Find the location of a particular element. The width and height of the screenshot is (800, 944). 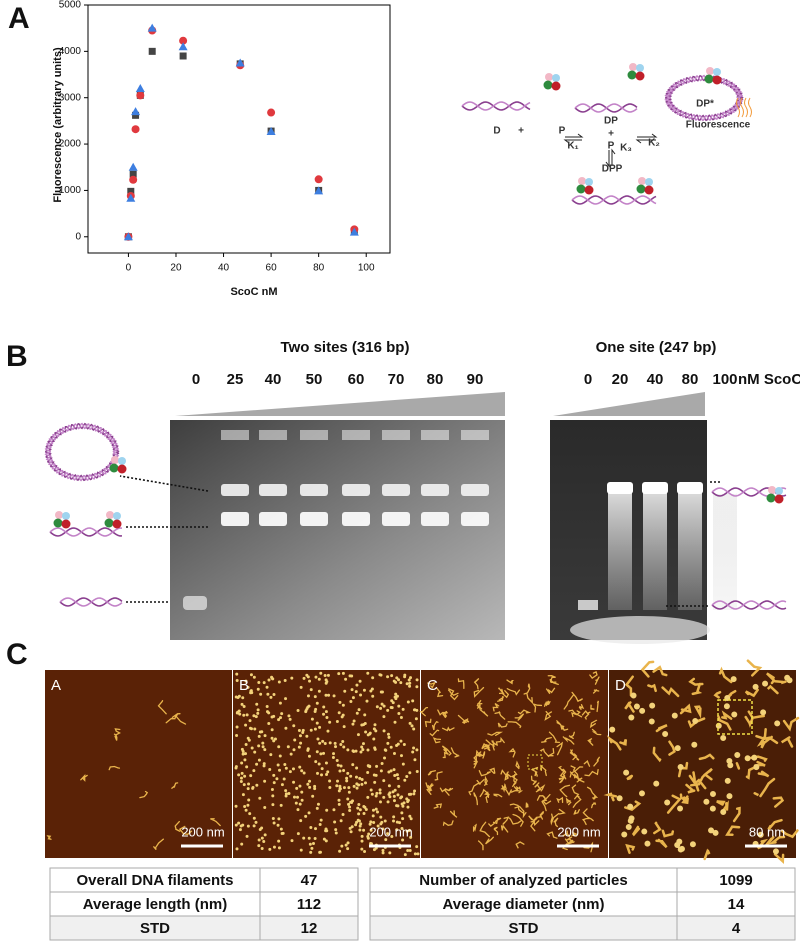

lane-label: 20 is located at coordinates (620, 379).